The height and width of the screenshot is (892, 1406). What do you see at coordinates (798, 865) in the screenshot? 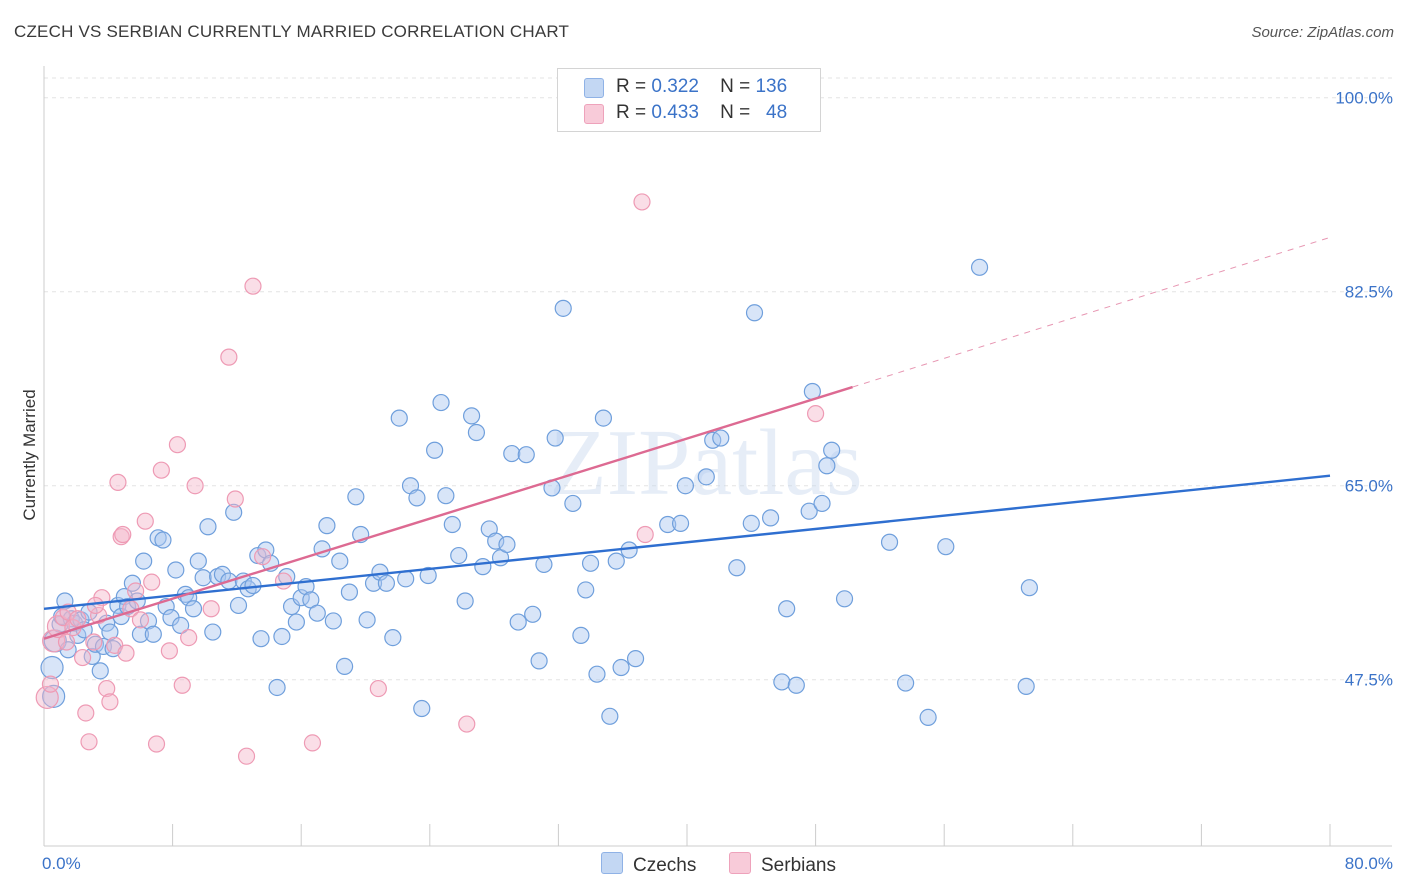
I see `serbians-legend-label: Serbians` at bounding box center [798, 865].